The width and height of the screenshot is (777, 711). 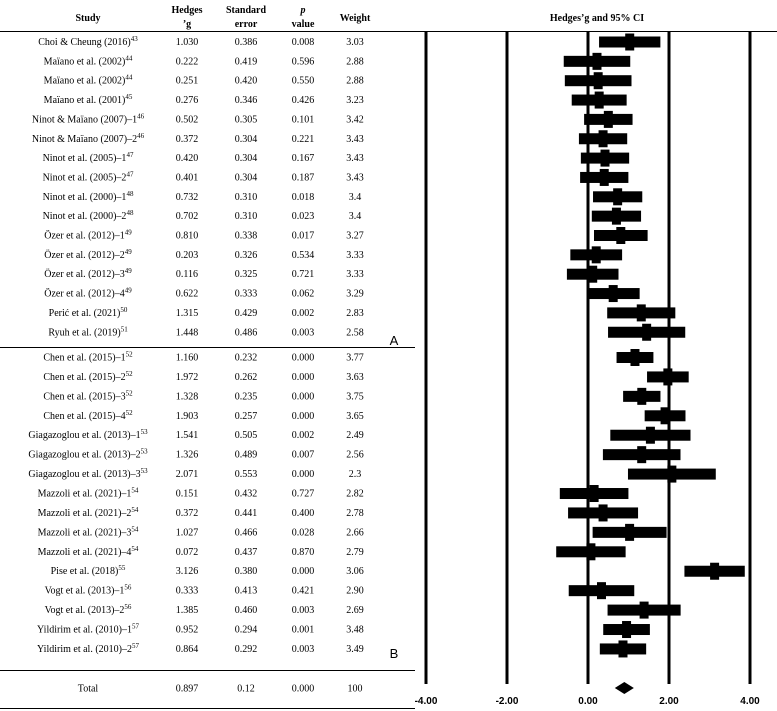 I want to click on weight-value: 3.63, so click(x=355, y=377).